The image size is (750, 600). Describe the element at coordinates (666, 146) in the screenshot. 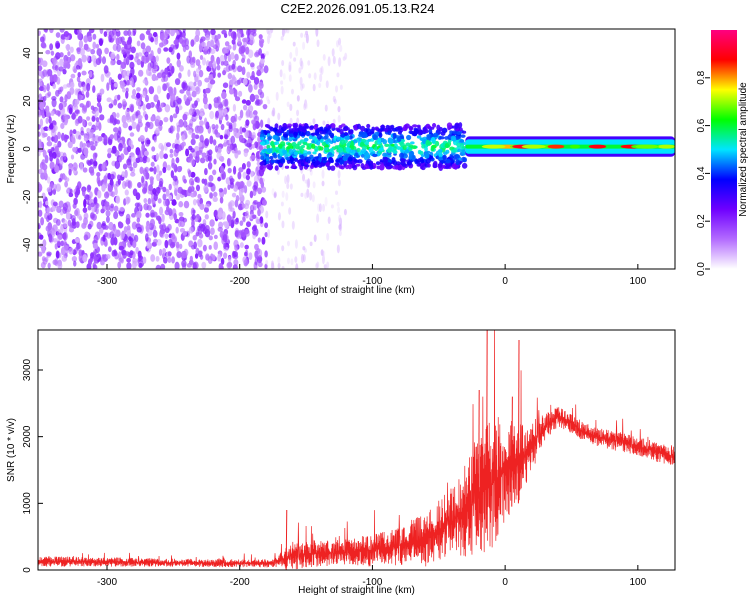

I see `tone-peak` at that location.